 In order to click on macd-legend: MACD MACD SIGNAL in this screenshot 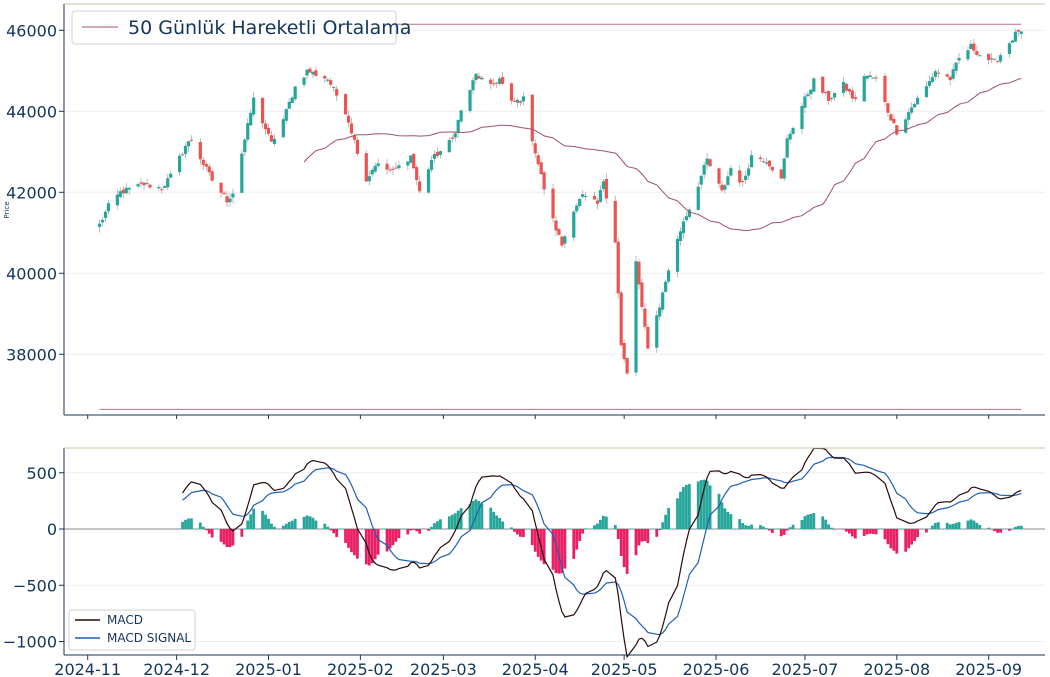, I will do `click(132, 630)`.